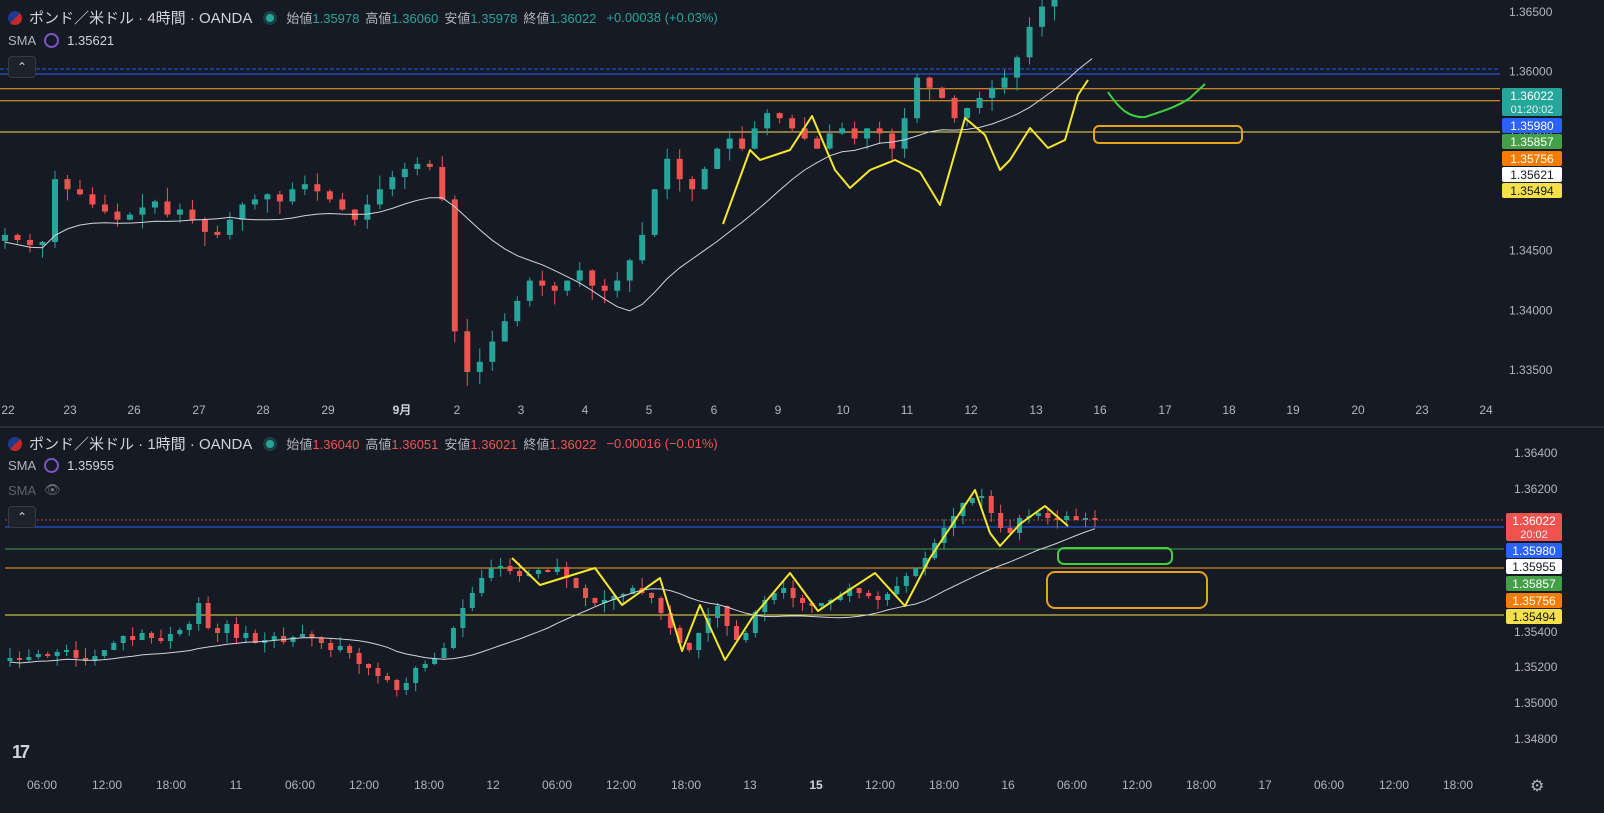 This screenshot has height=813, width=1604. I want to click on sma2-legend-1h: SMA 👁︎, so click(34, 490).